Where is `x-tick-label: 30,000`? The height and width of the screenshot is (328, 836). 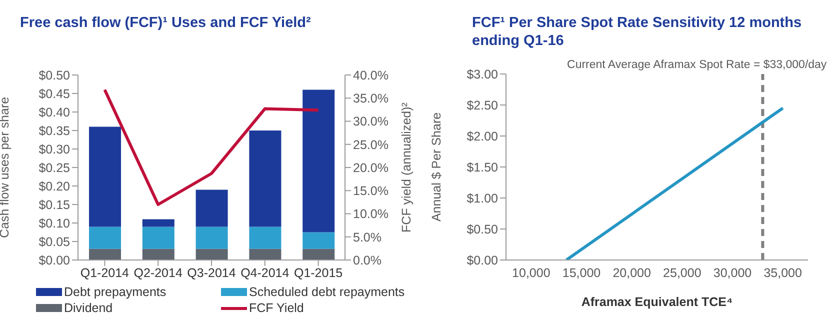
x-tick-label: 30,000 is located at coordinates (732, 273).